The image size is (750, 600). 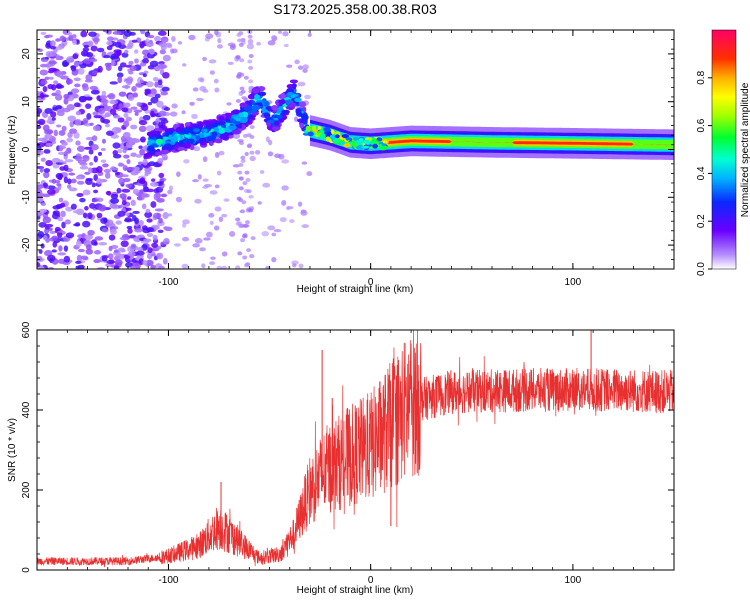 I want to click on spec-ytick-label: -20, so click(x=26, y=244).